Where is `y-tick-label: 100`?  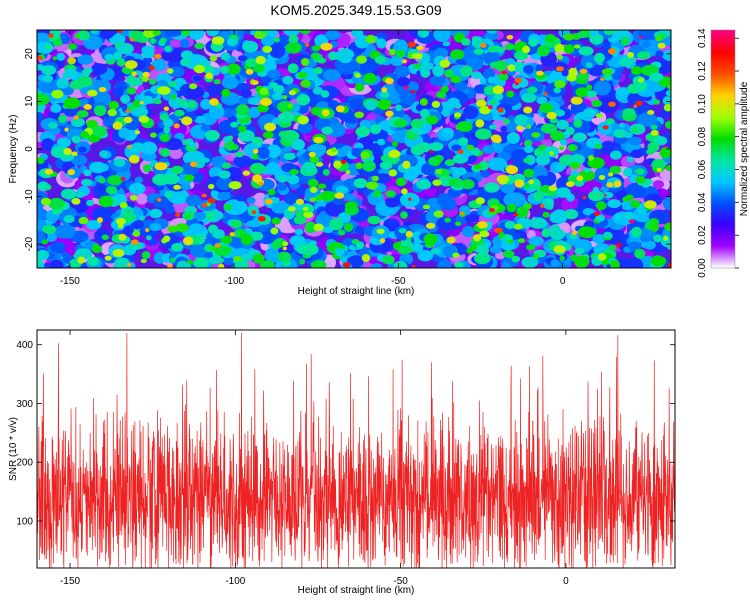 y-tick-label: 100 is located at coordinates (24, 521).